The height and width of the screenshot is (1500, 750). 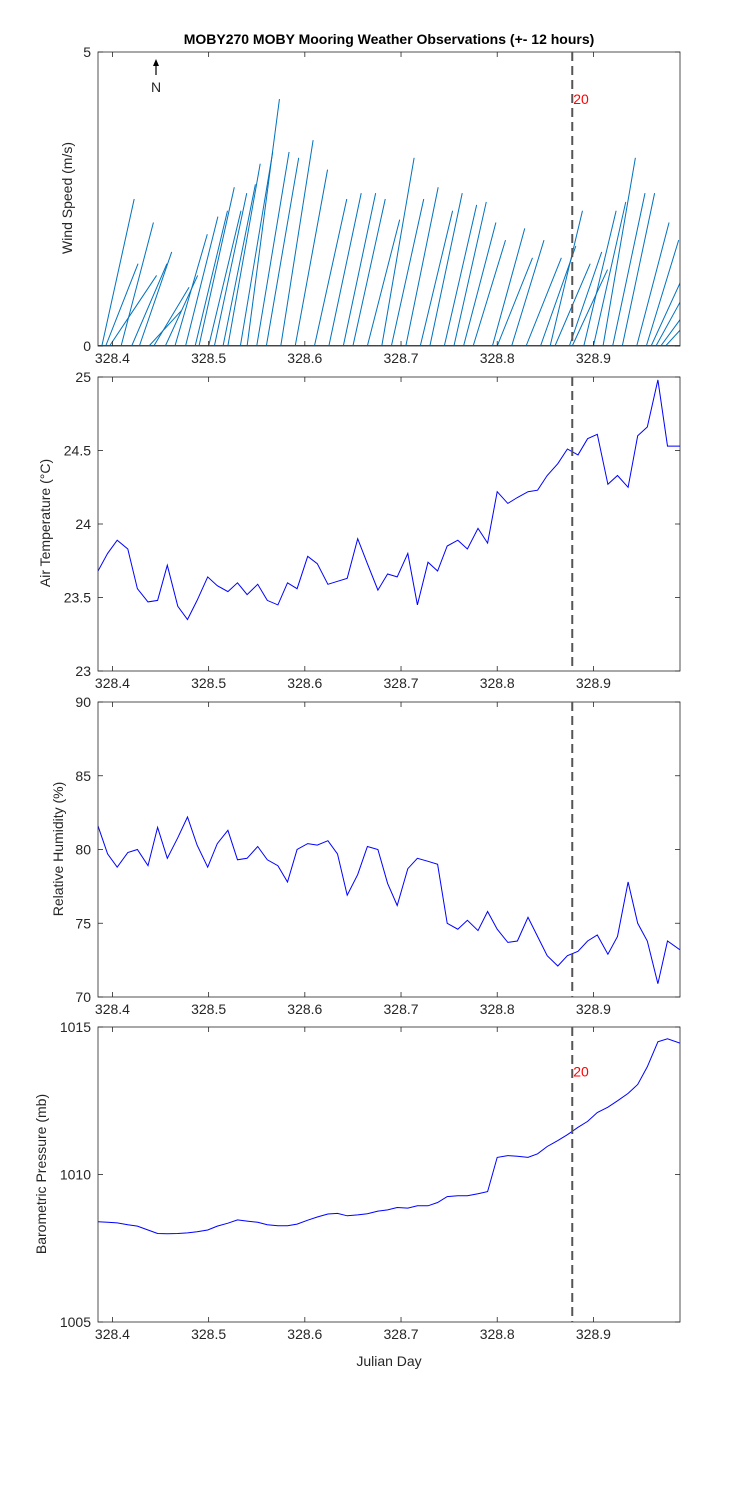 I want to click on y-tick-label: 0, so click(x=87, y=346).